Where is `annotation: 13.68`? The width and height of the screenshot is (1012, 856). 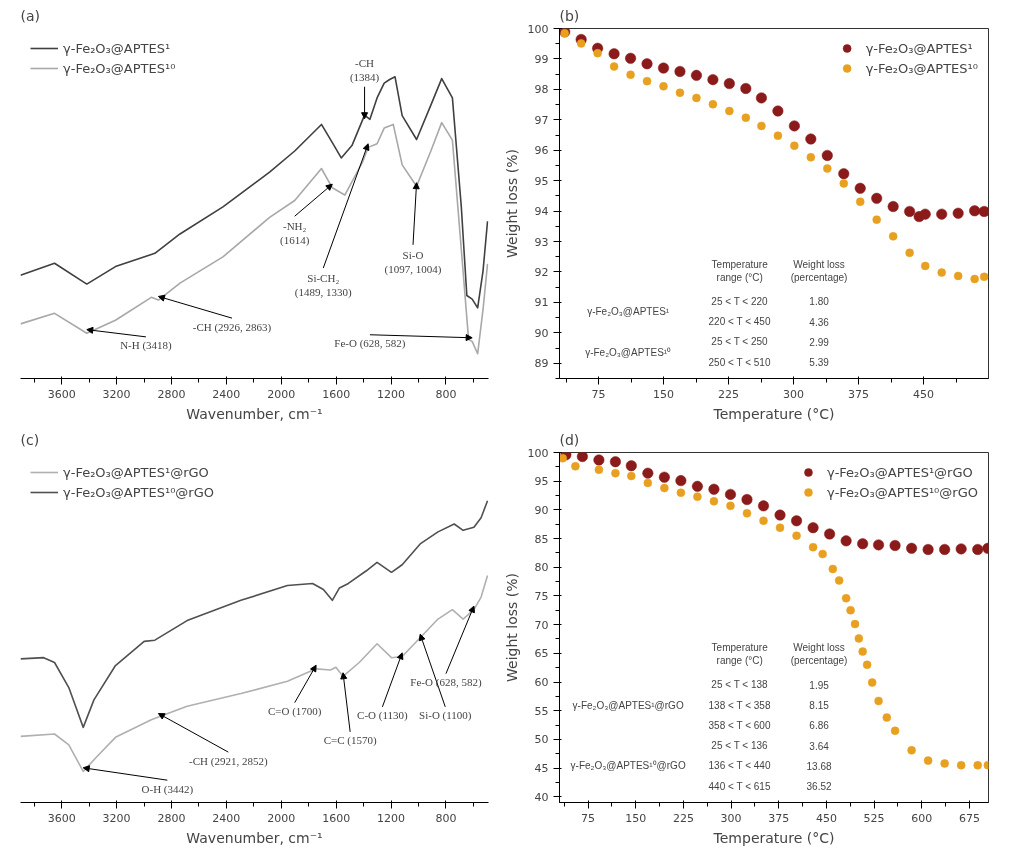 annotation: 13.68 is located at coordinates (819, 766).